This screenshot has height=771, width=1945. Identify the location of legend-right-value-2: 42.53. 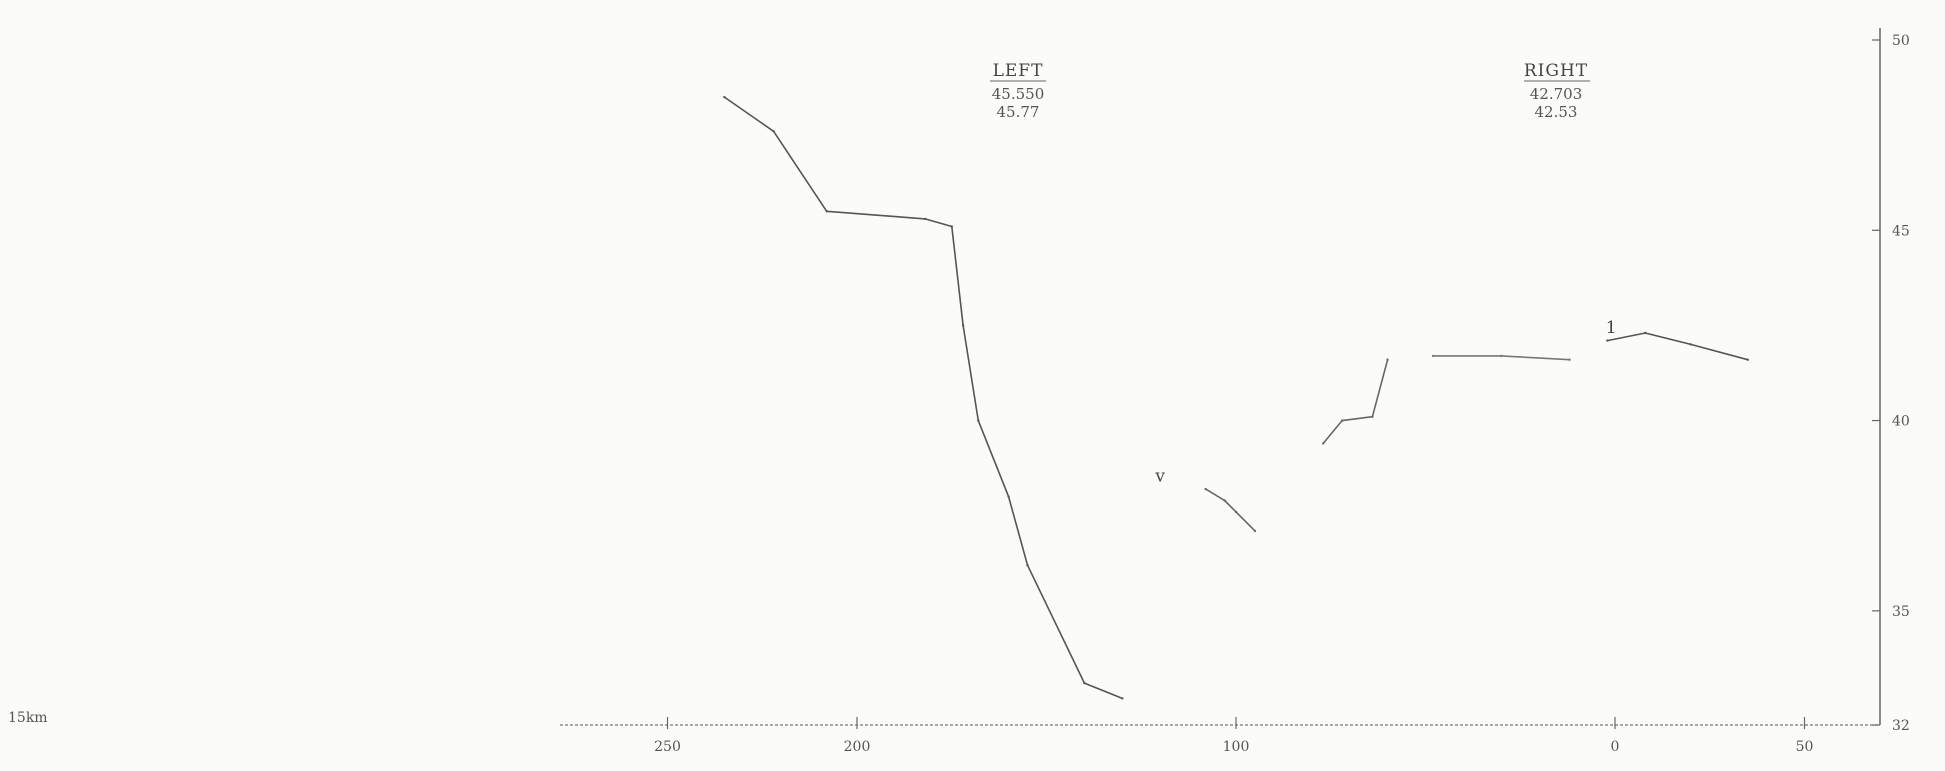
(1556, 112).